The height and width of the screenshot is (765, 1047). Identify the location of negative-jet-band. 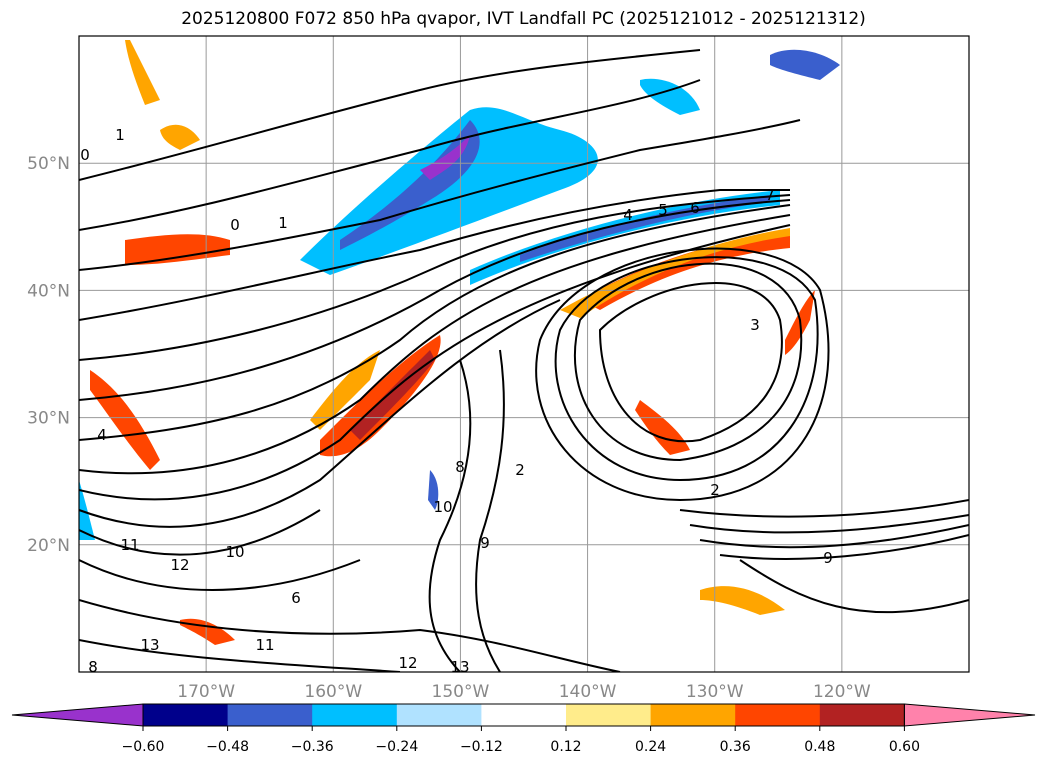
(625, 237).